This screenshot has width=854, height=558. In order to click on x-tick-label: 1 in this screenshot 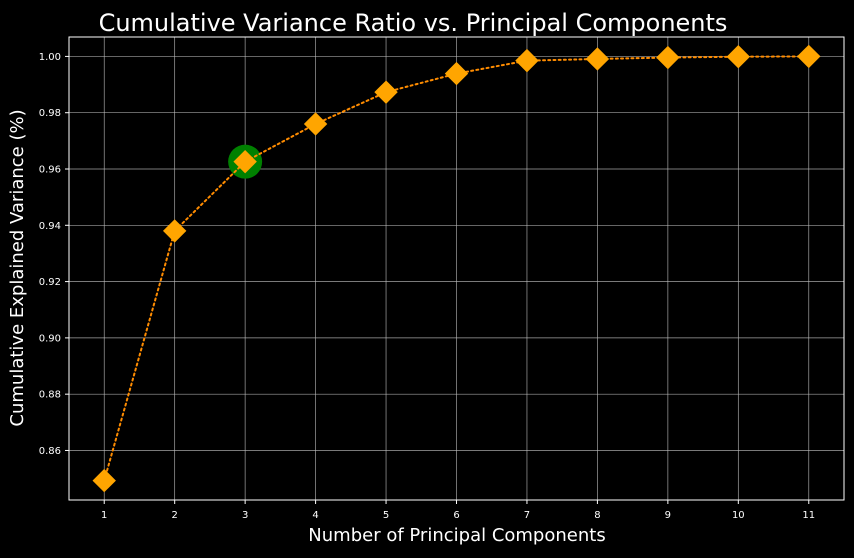, I will do `click(104, 515)`.